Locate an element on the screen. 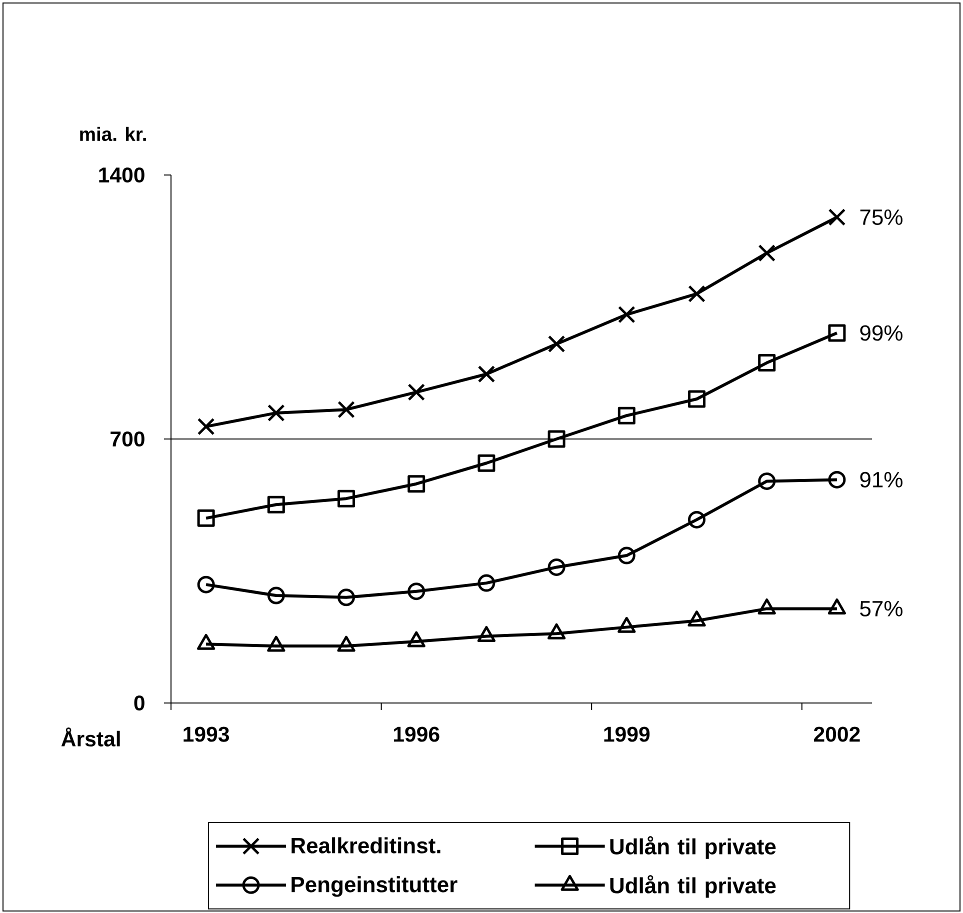  legend-label: Pengeinstitutter is located at coordinates (375, 886).